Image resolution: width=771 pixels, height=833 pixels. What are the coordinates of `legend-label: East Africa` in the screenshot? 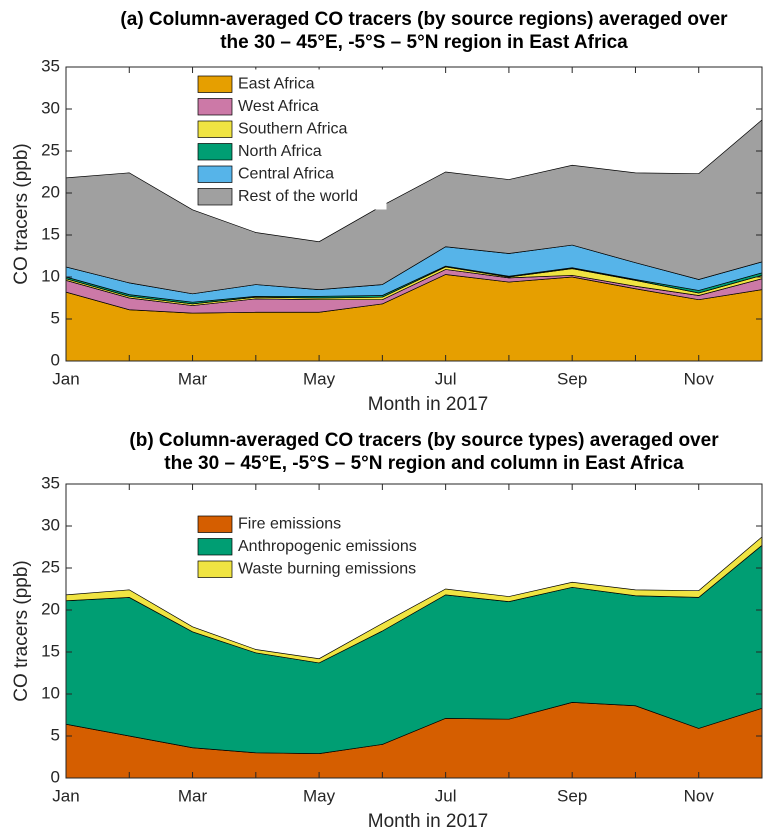 It's located at (276, 83).